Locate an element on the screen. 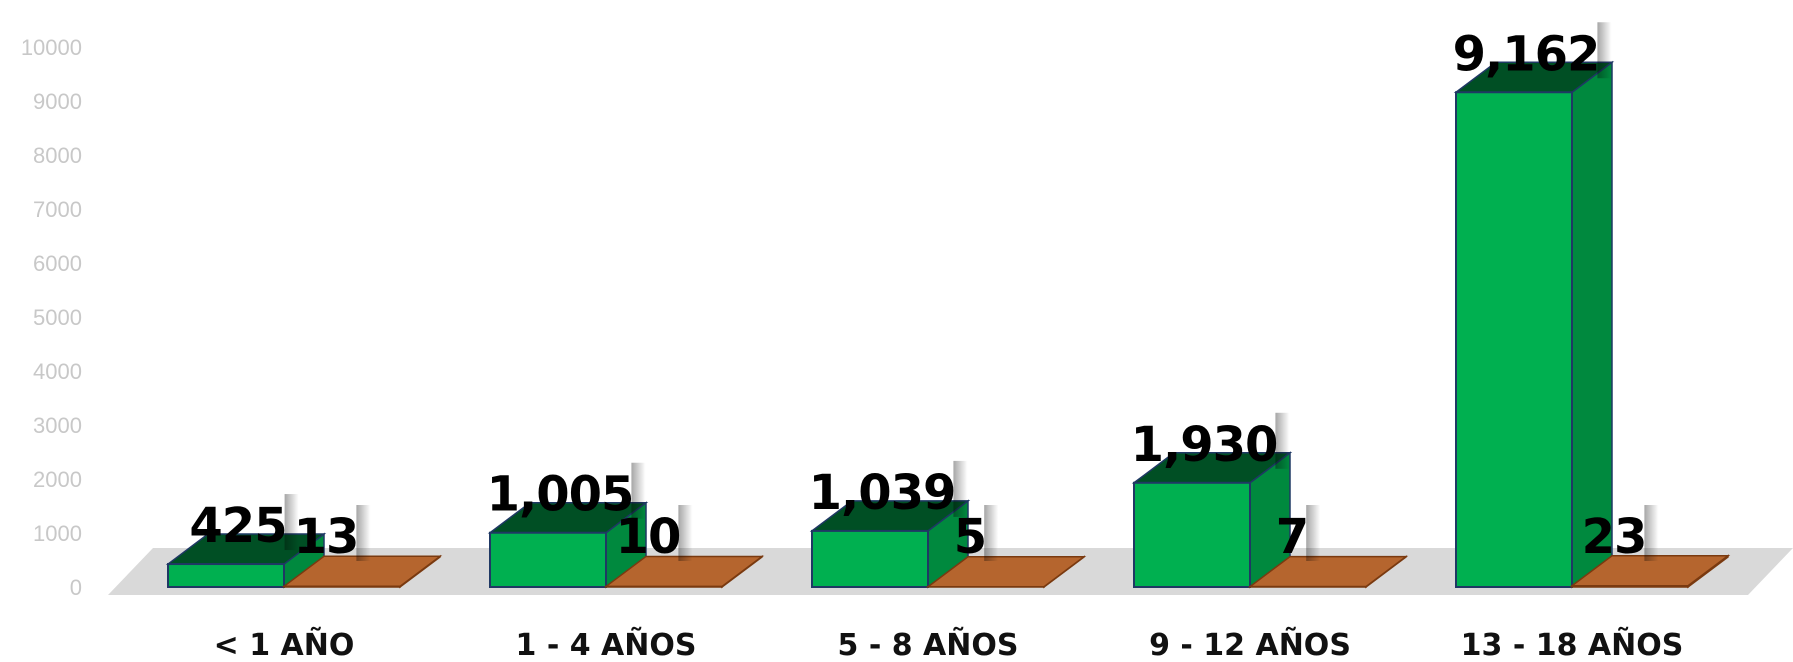  y-tick-label: 3000 is located at coordinates (57, 425).